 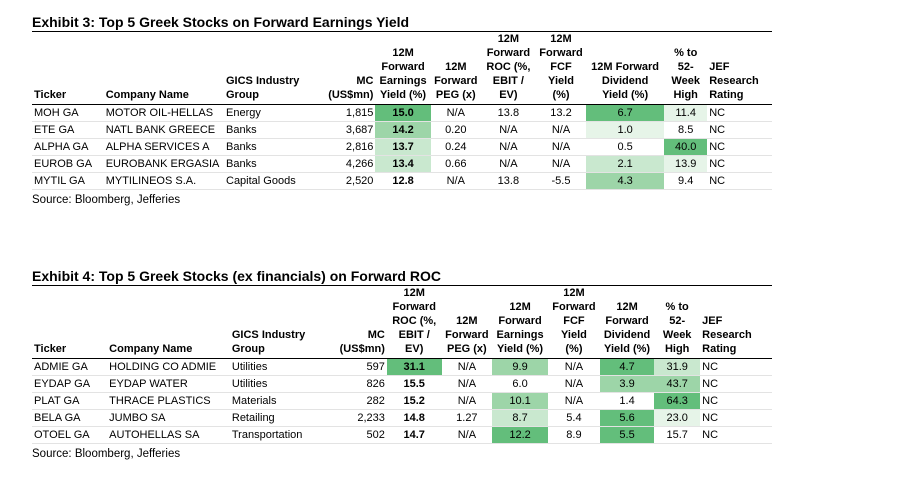 I want to click on exhibit4-col-header-4: 12M Forward ROC (%, EBIT / EV), so click(x=414, y=322).